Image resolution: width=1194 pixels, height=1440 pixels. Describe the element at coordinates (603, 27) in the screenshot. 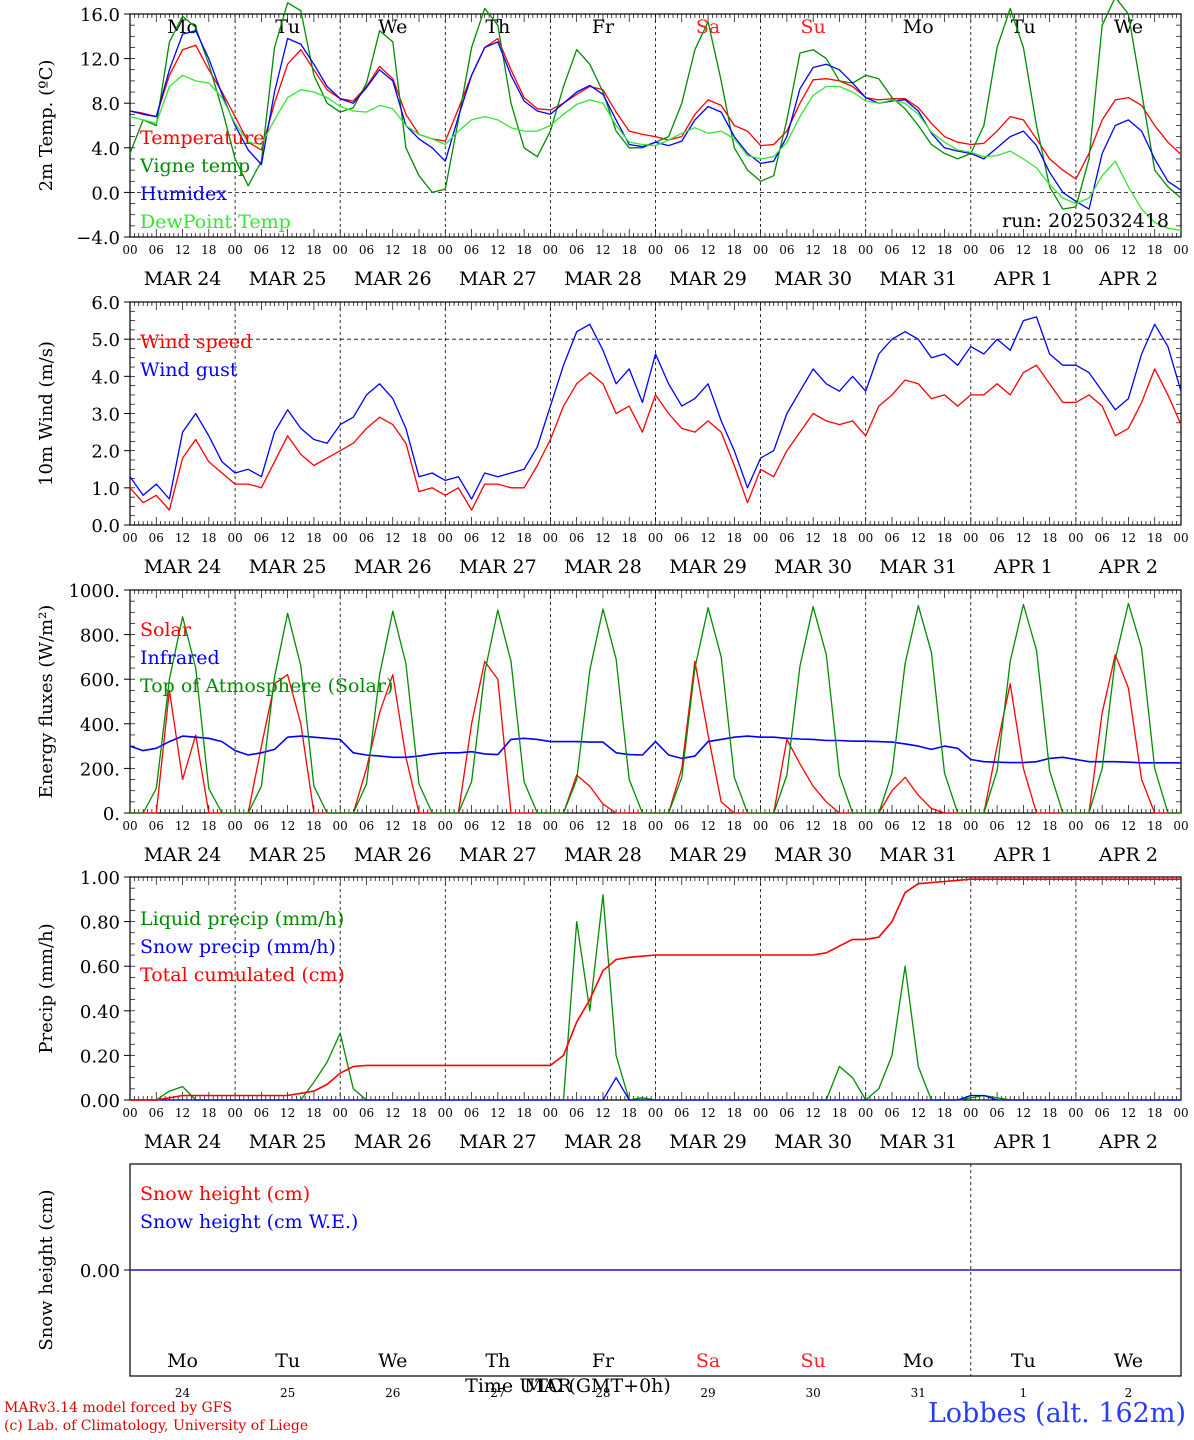

I see `day-of-week-label: Fr` at that location.